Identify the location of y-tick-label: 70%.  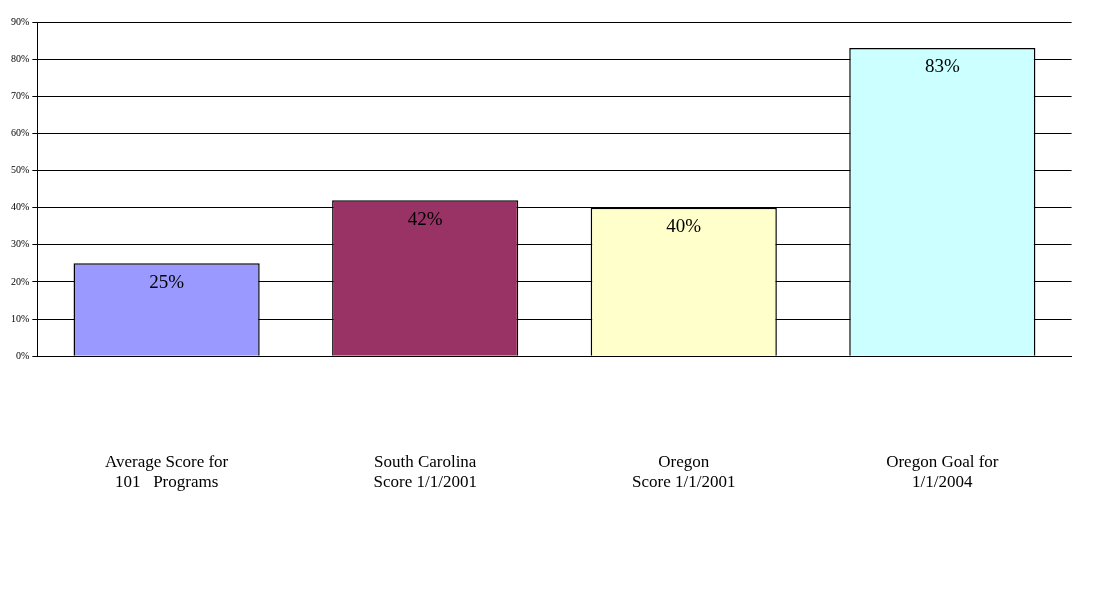
(20, 95).